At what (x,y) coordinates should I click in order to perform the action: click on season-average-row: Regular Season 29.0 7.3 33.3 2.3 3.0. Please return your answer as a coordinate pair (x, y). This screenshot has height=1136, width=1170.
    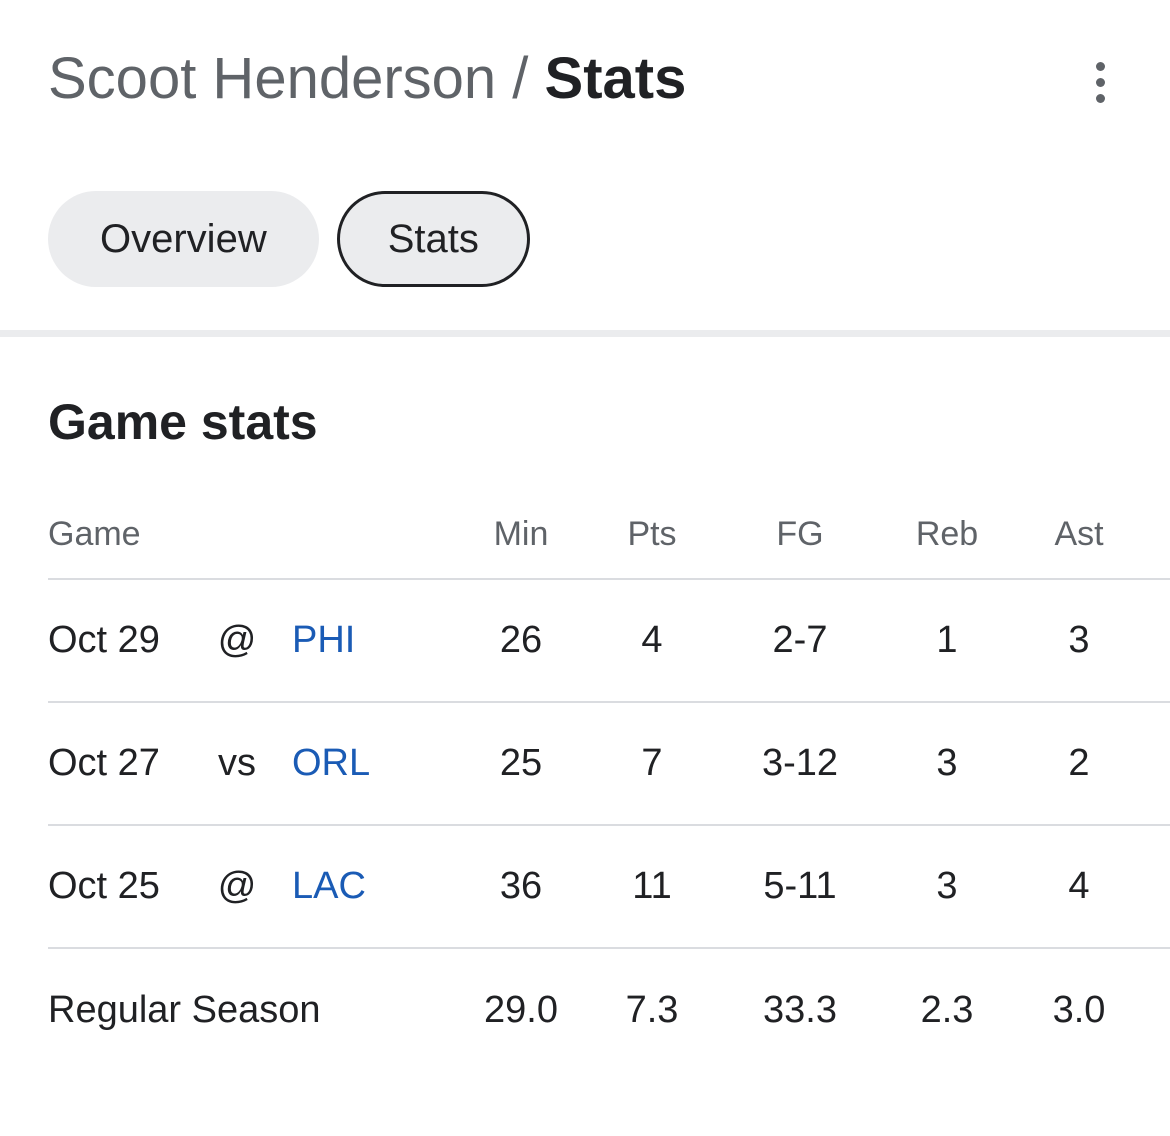
    Looking at the image, I should click on (609, 1010).